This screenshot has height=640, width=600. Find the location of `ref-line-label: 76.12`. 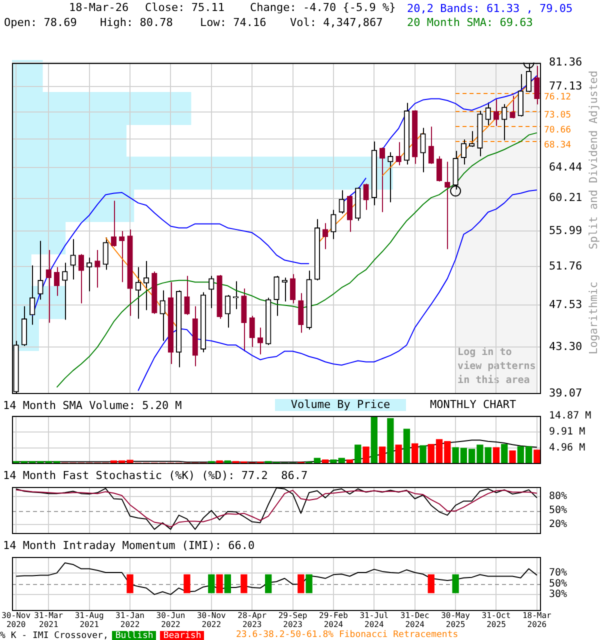

ref-line-label: 76.12 is located at coordinates (558, 97).